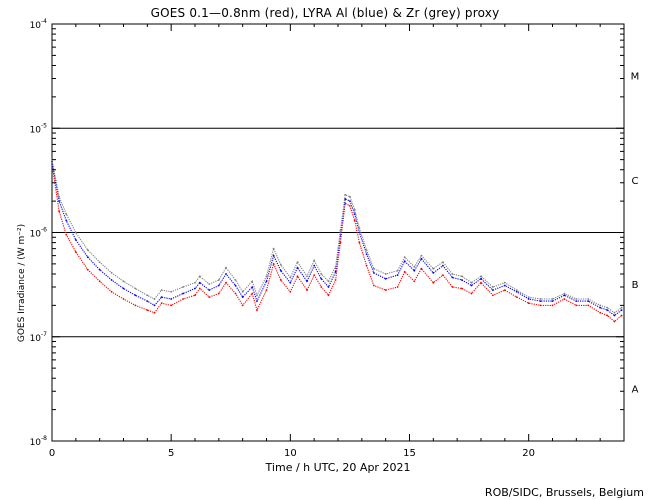 This screenshot has height=500, width=650. What do you see at coordinates (171, 453) in the screenshot?
I see `x-tick-label: 5` at bounding box center [171, 453].